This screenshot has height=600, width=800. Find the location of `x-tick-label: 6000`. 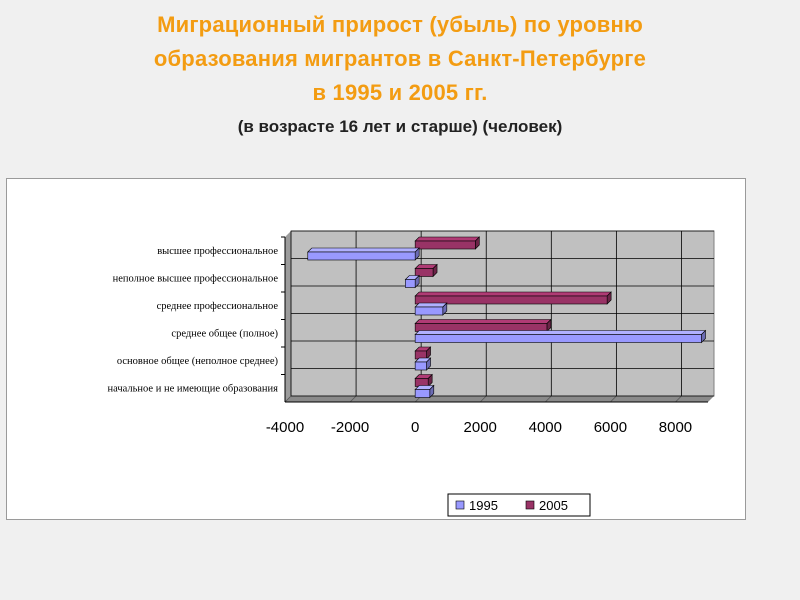

x-tick-label: 6000 is located at coordinates (610, 427).